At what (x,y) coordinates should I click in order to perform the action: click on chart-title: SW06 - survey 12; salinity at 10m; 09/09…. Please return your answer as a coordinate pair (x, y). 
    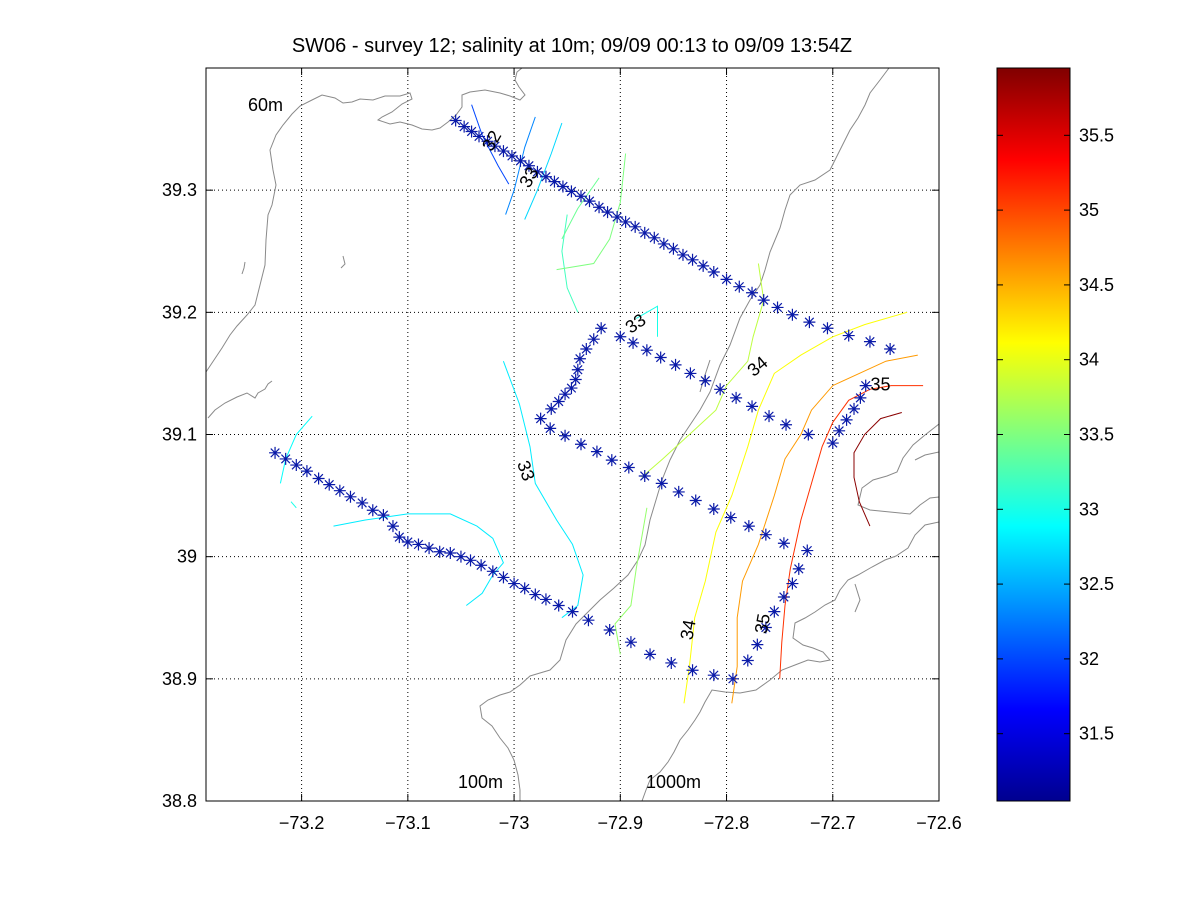
    Looking at the image, I should click on (572, 46).